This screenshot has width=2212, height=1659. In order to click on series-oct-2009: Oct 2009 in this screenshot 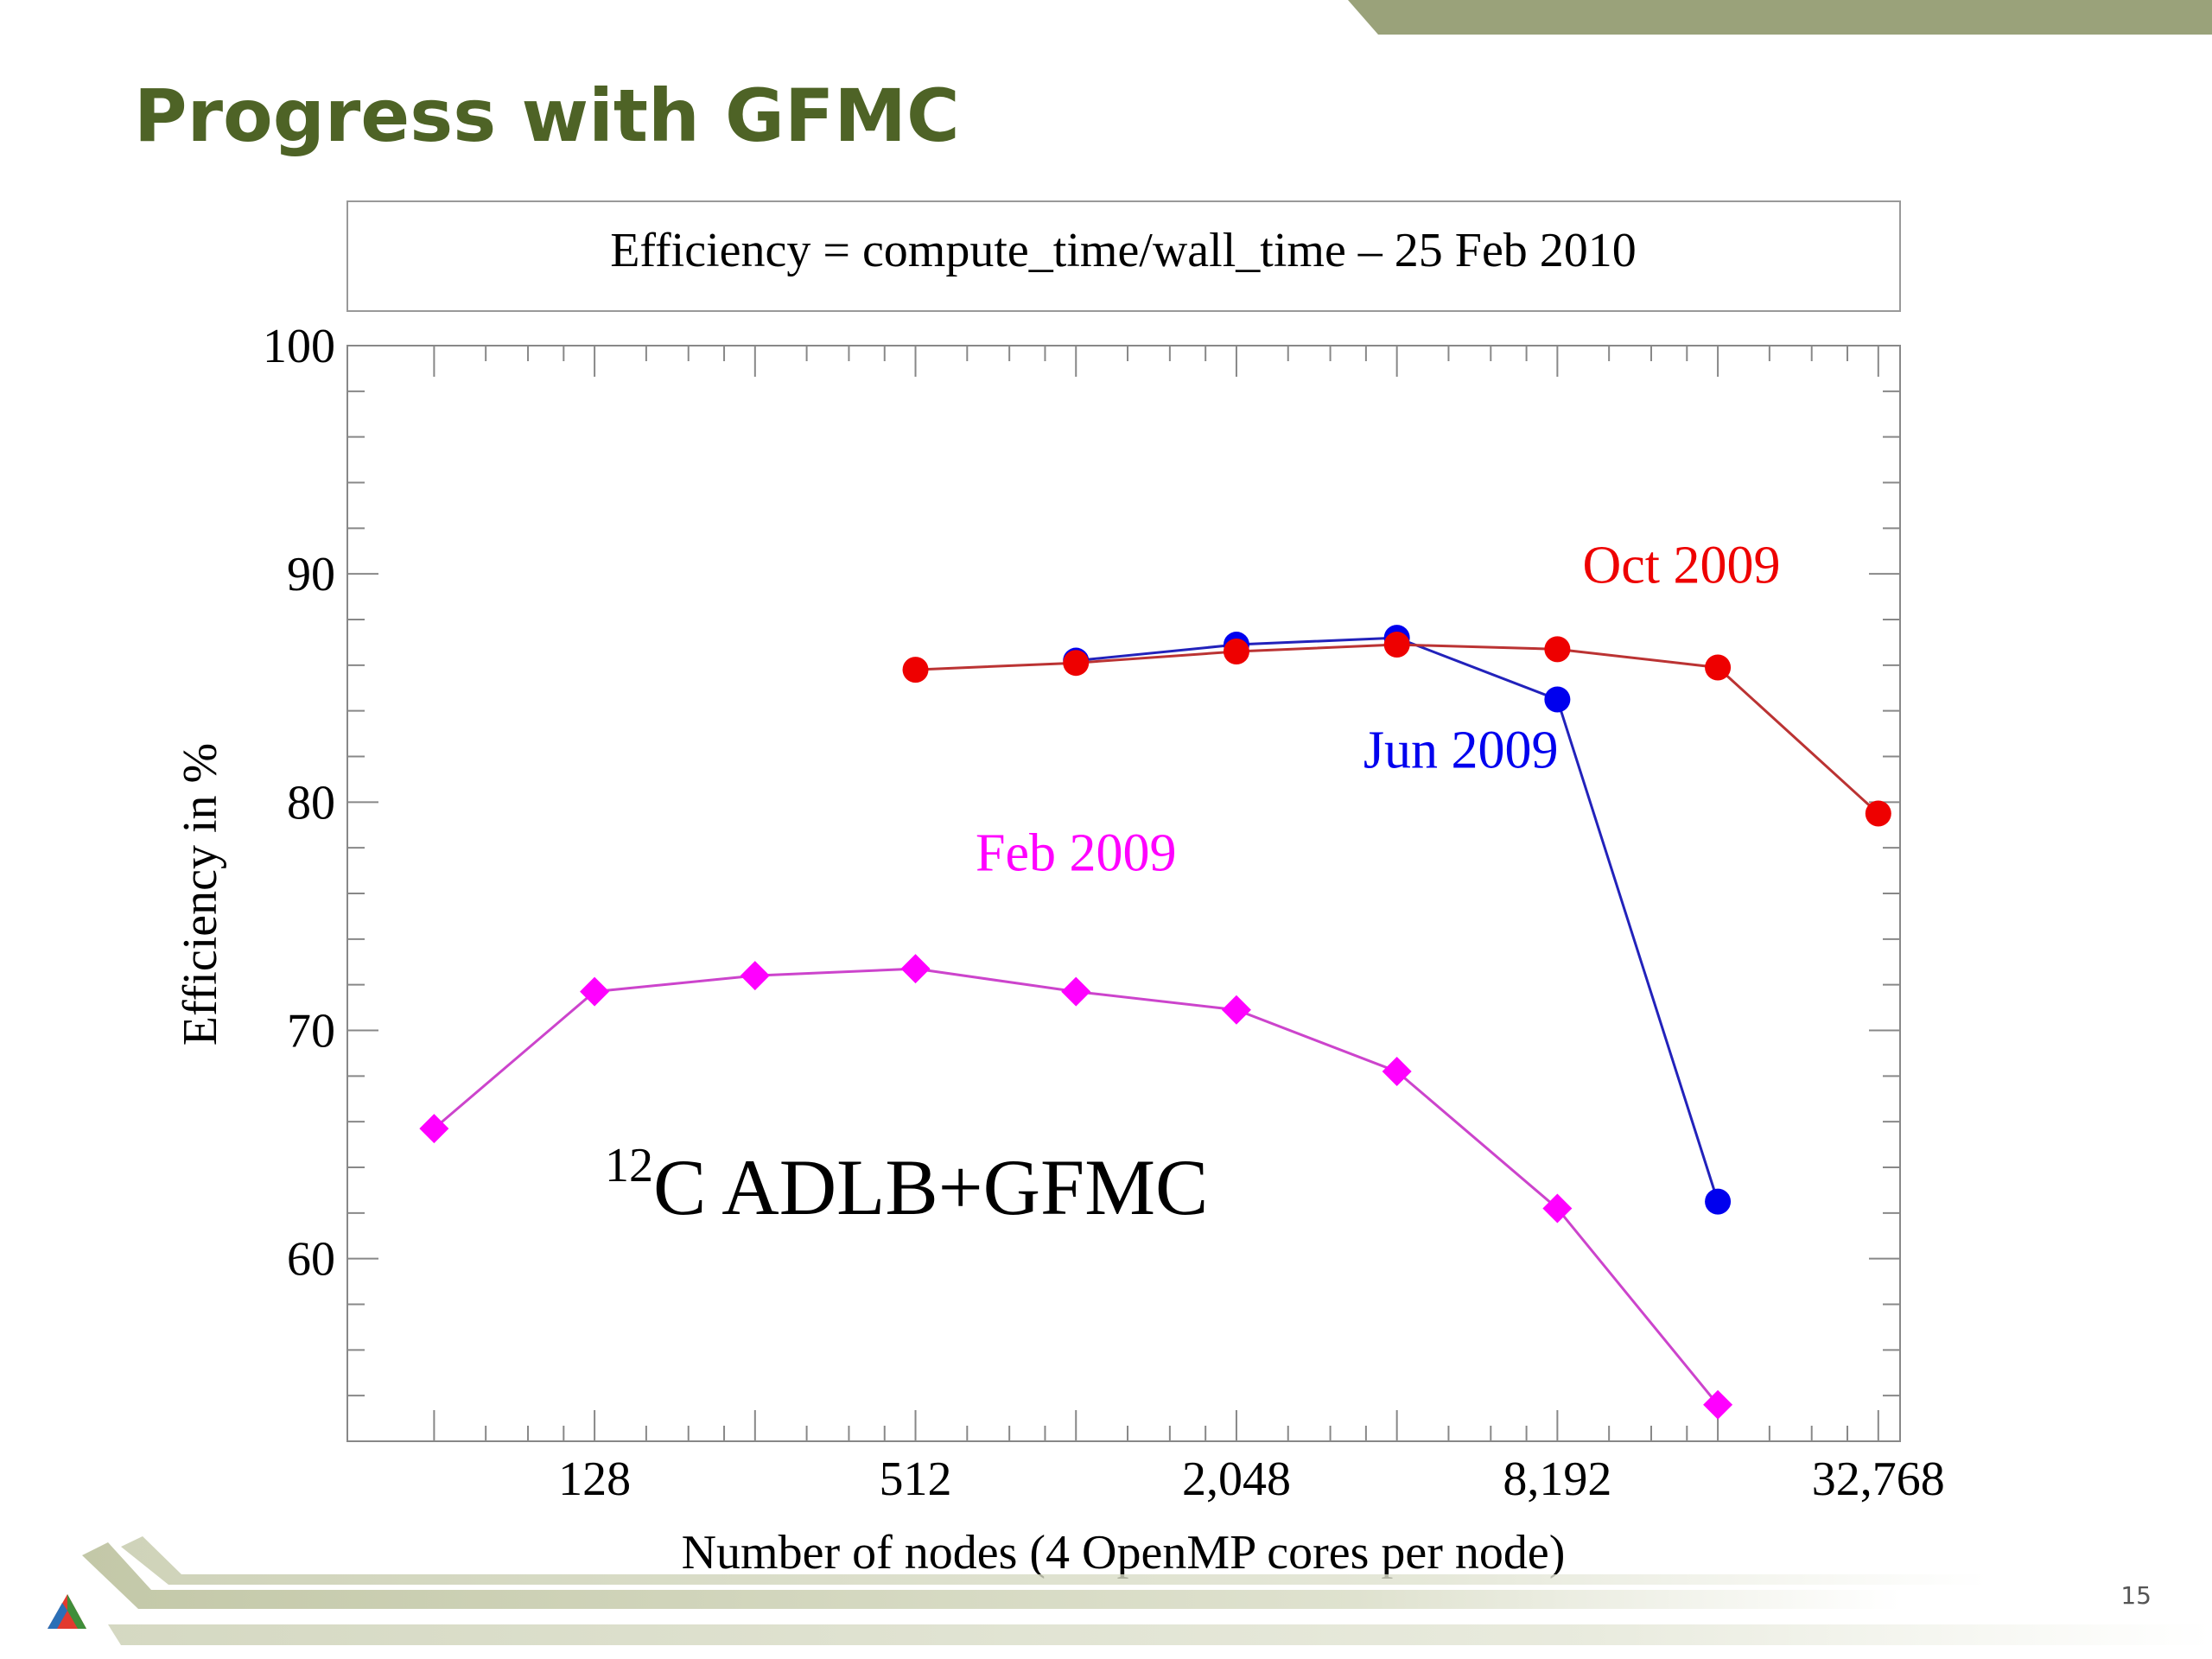, I will do `click(1396, 682)`.